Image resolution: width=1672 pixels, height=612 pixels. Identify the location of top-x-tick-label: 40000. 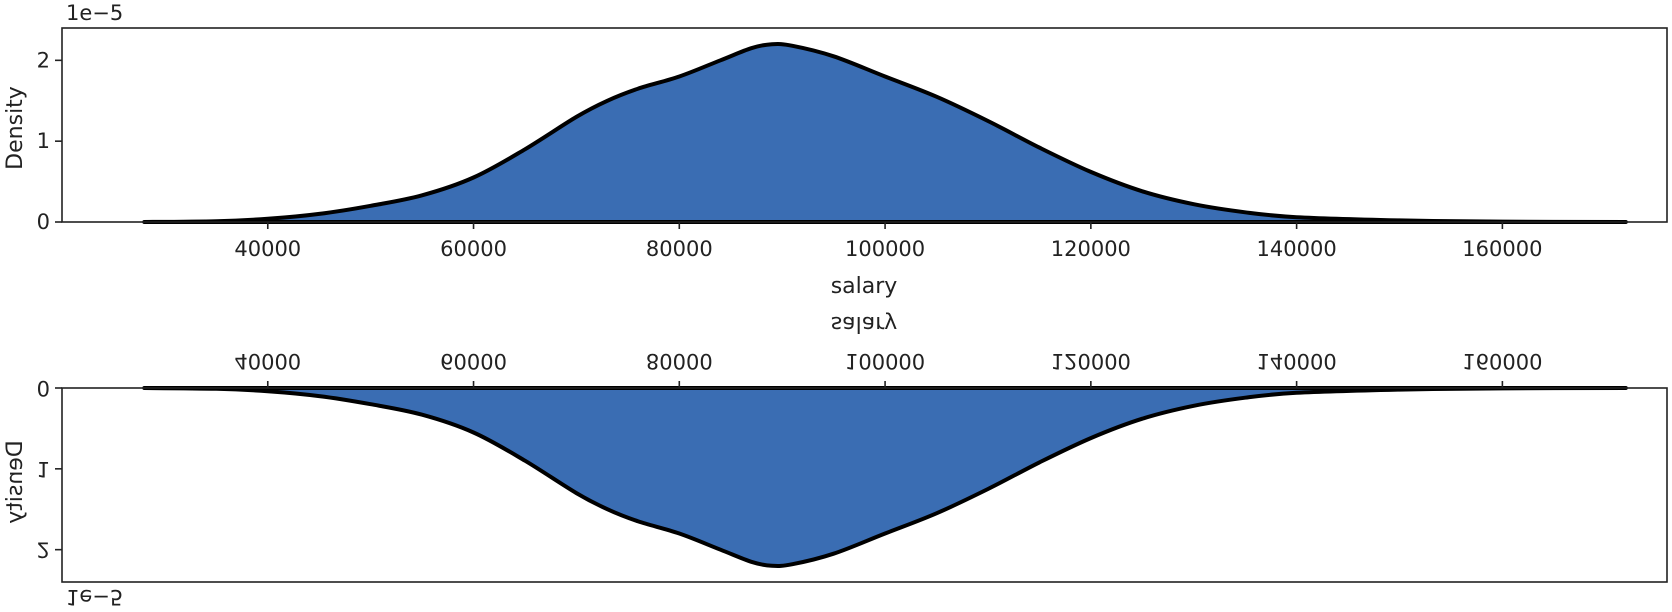
(267, 249).